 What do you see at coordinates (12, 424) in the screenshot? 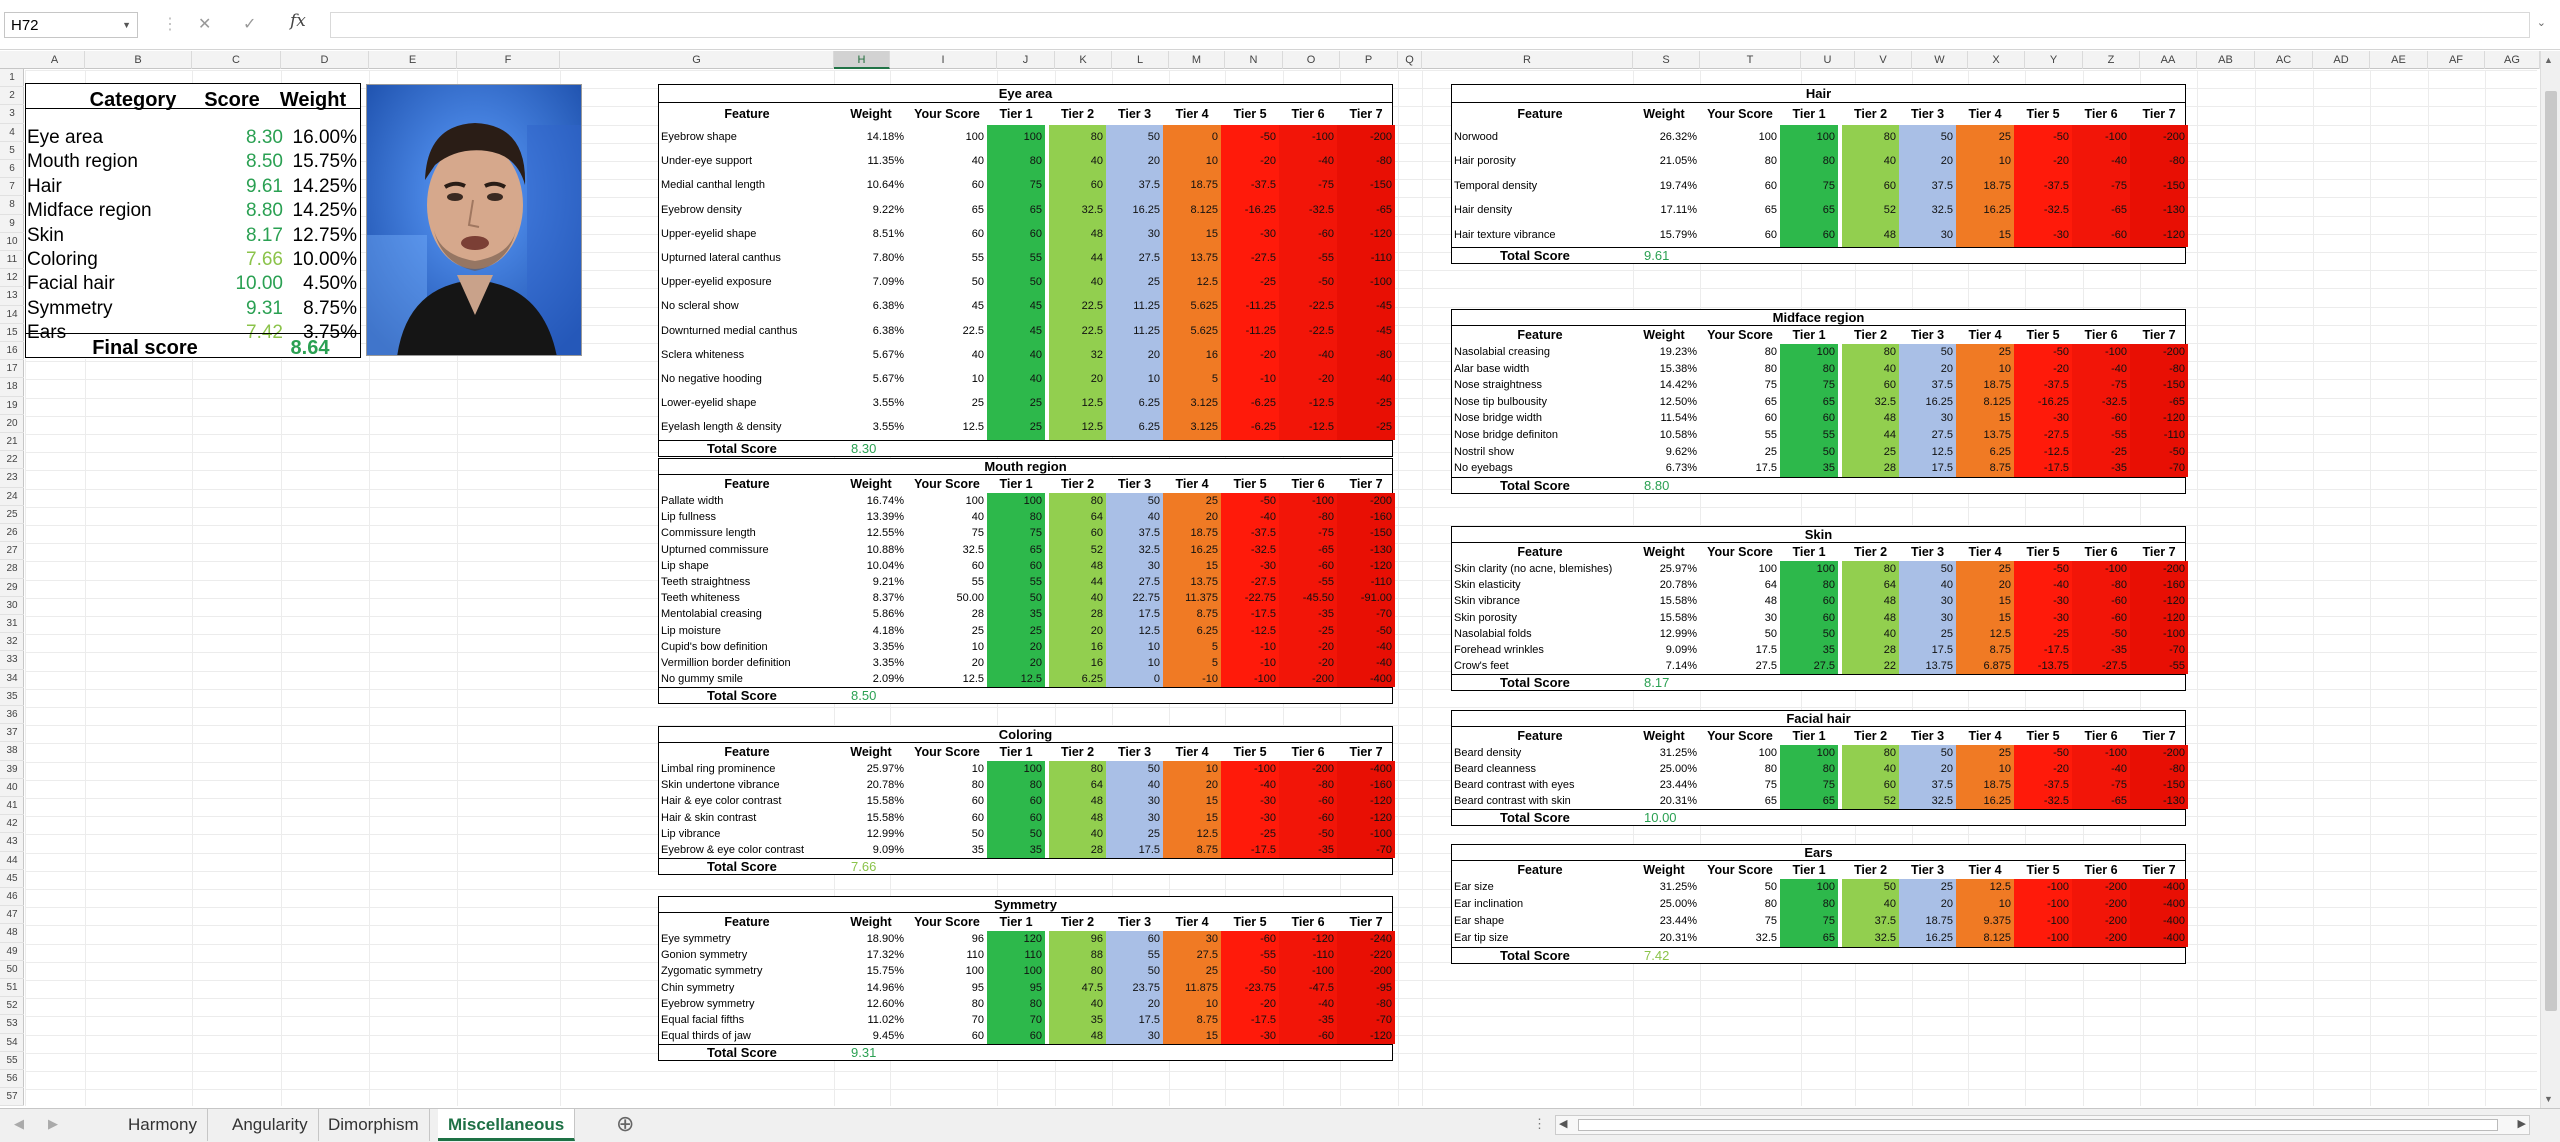
I see `row-header: 20` at bounding box center [12, 424].